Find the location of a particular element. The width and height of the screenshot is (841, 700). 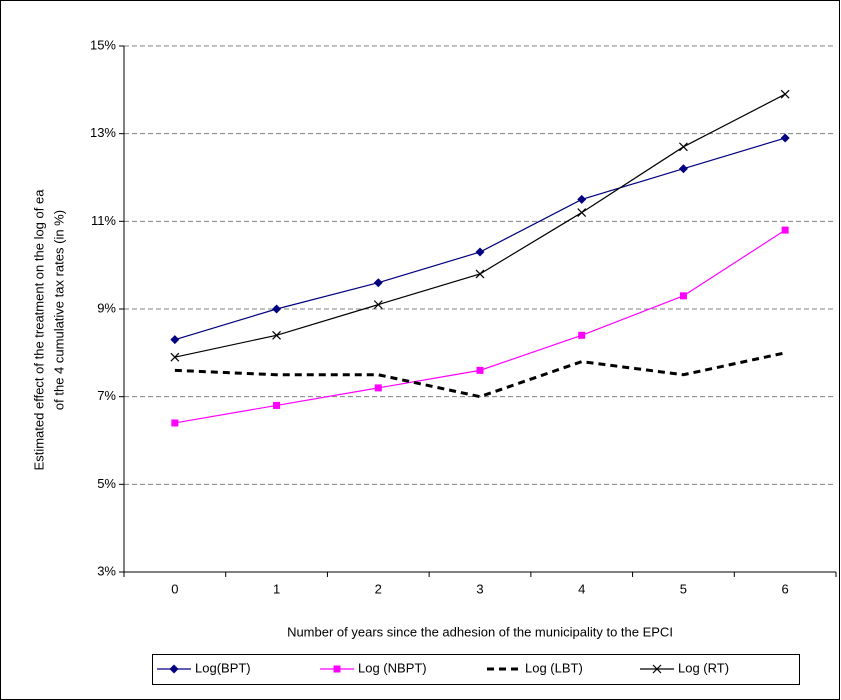

y-tick-label: 15% is located at coordinates (103, 44).